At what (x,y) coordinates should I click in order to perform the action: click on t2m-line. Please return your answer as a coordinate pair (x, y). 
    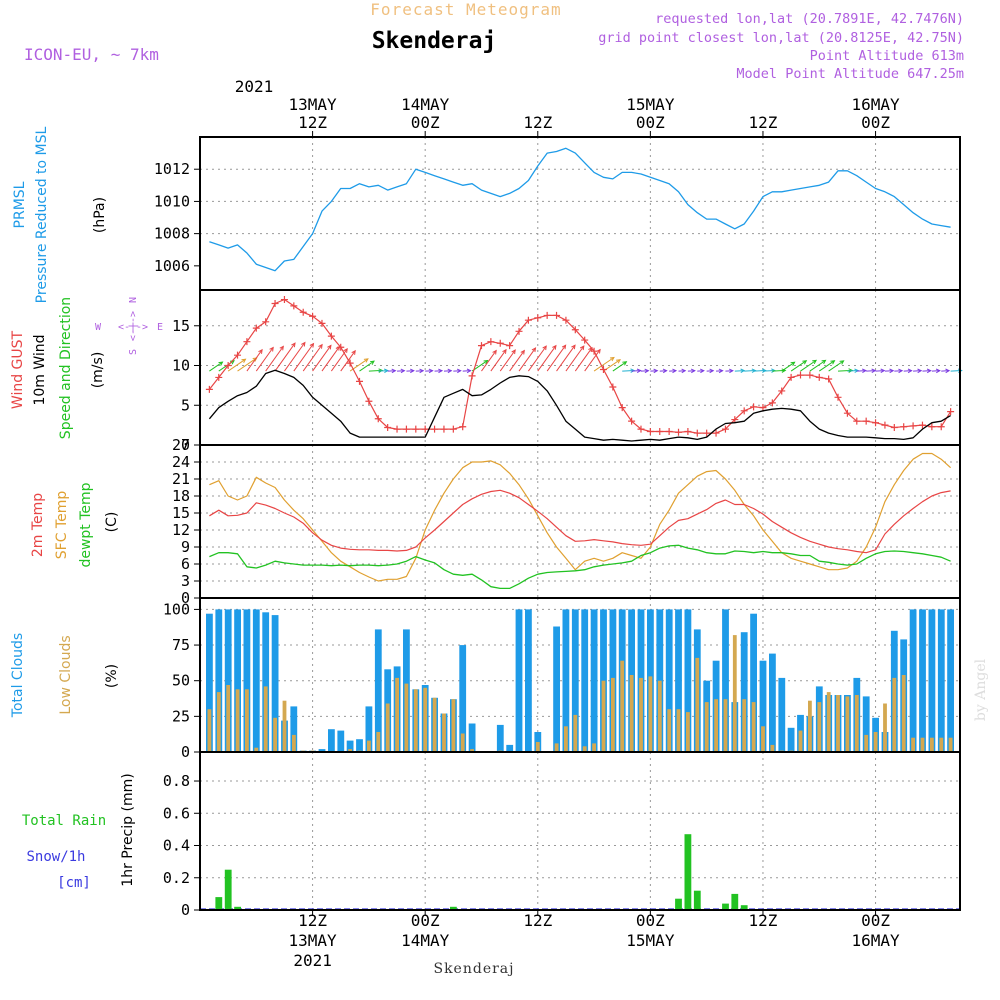
    Looking at the image, I should click on (580, 521).